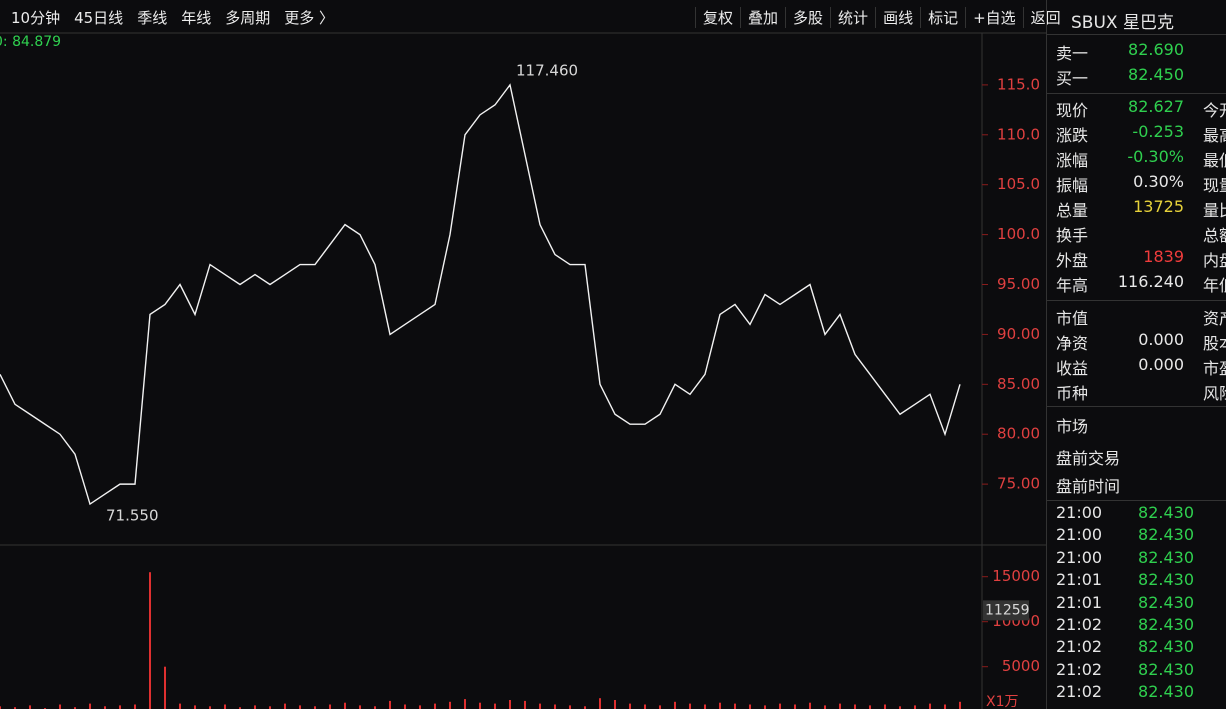  I want to click on period-tab: 10分钟, so click(36, 17).